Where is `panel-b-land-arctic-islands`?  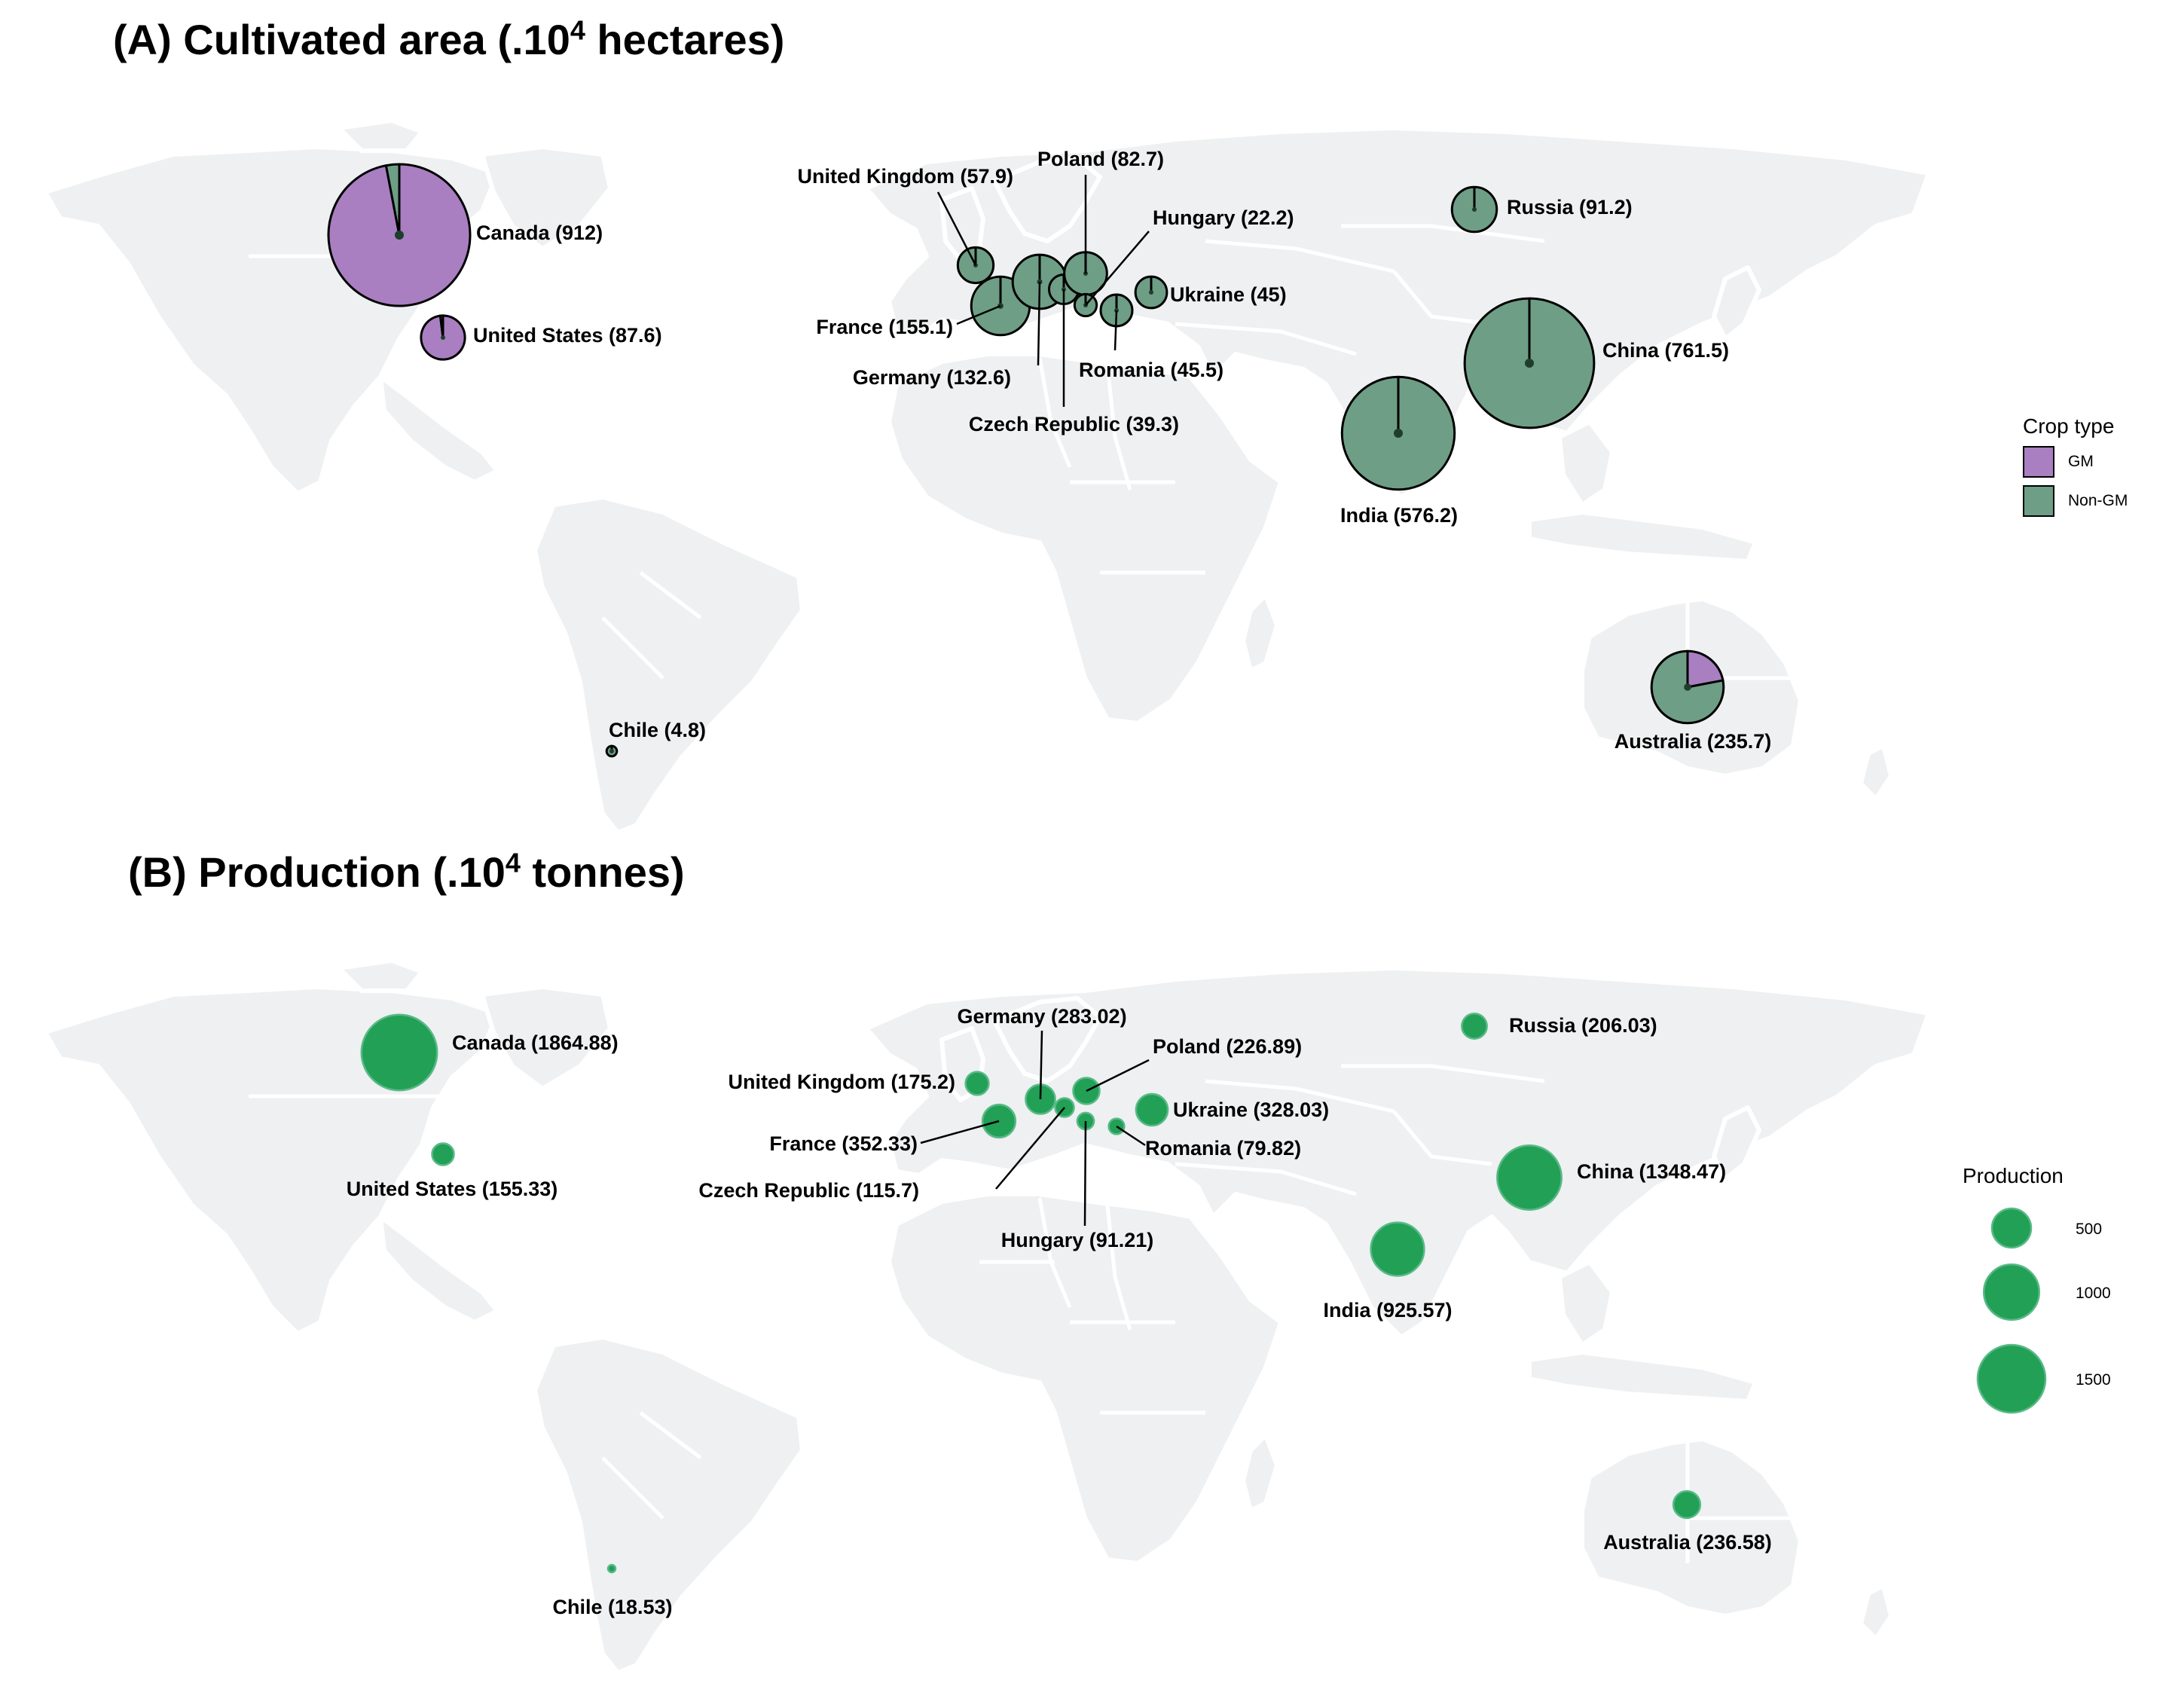 panel-b-land-arctic-islands is located at coordinates (380, 975).